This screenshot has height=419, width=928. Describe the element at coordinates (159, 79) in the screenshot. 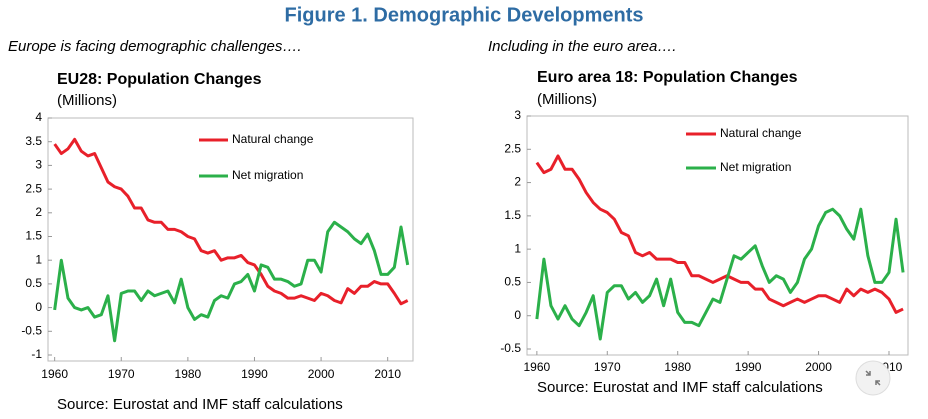

I see `chart-title: EU28: Population Changes` at that location.